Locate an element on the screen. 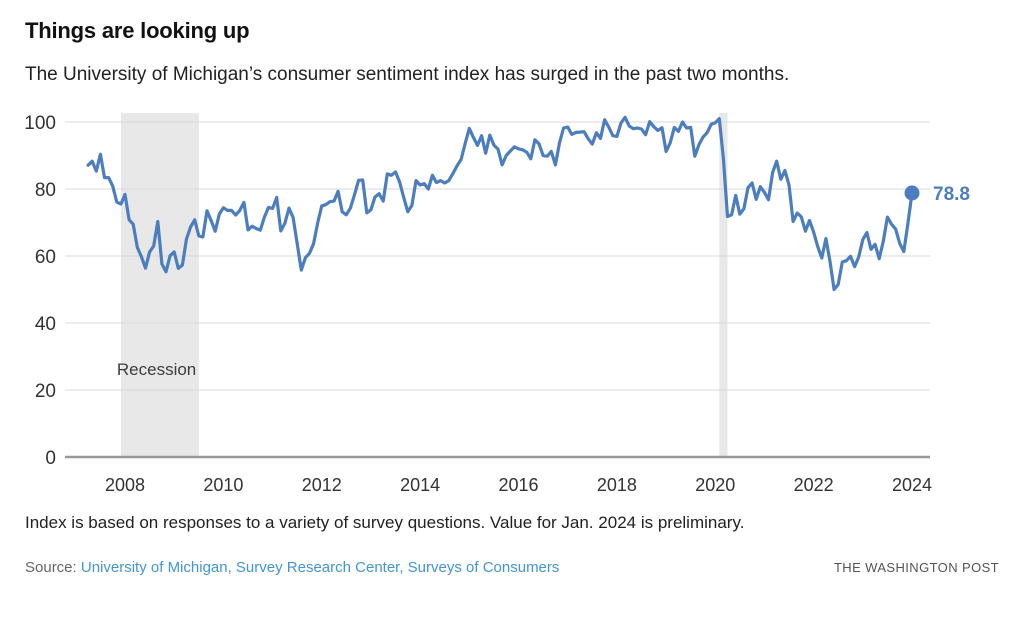 The width and height of the screenshot is (1024, 643). y-tick-label: 40 is located at coordinates (45, 324).